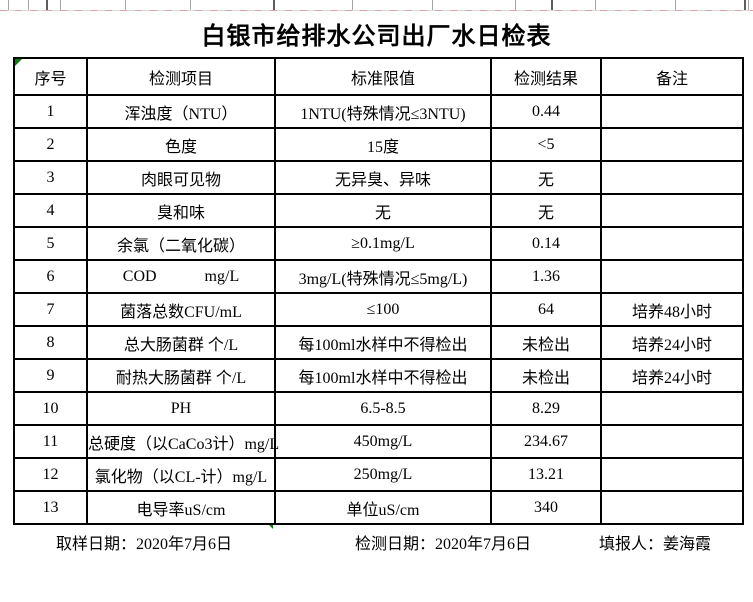 The width and height of the screenshot is (753, 602). I want to click on cell-item: 菌落总数CFU/mL, so click(181, 309).